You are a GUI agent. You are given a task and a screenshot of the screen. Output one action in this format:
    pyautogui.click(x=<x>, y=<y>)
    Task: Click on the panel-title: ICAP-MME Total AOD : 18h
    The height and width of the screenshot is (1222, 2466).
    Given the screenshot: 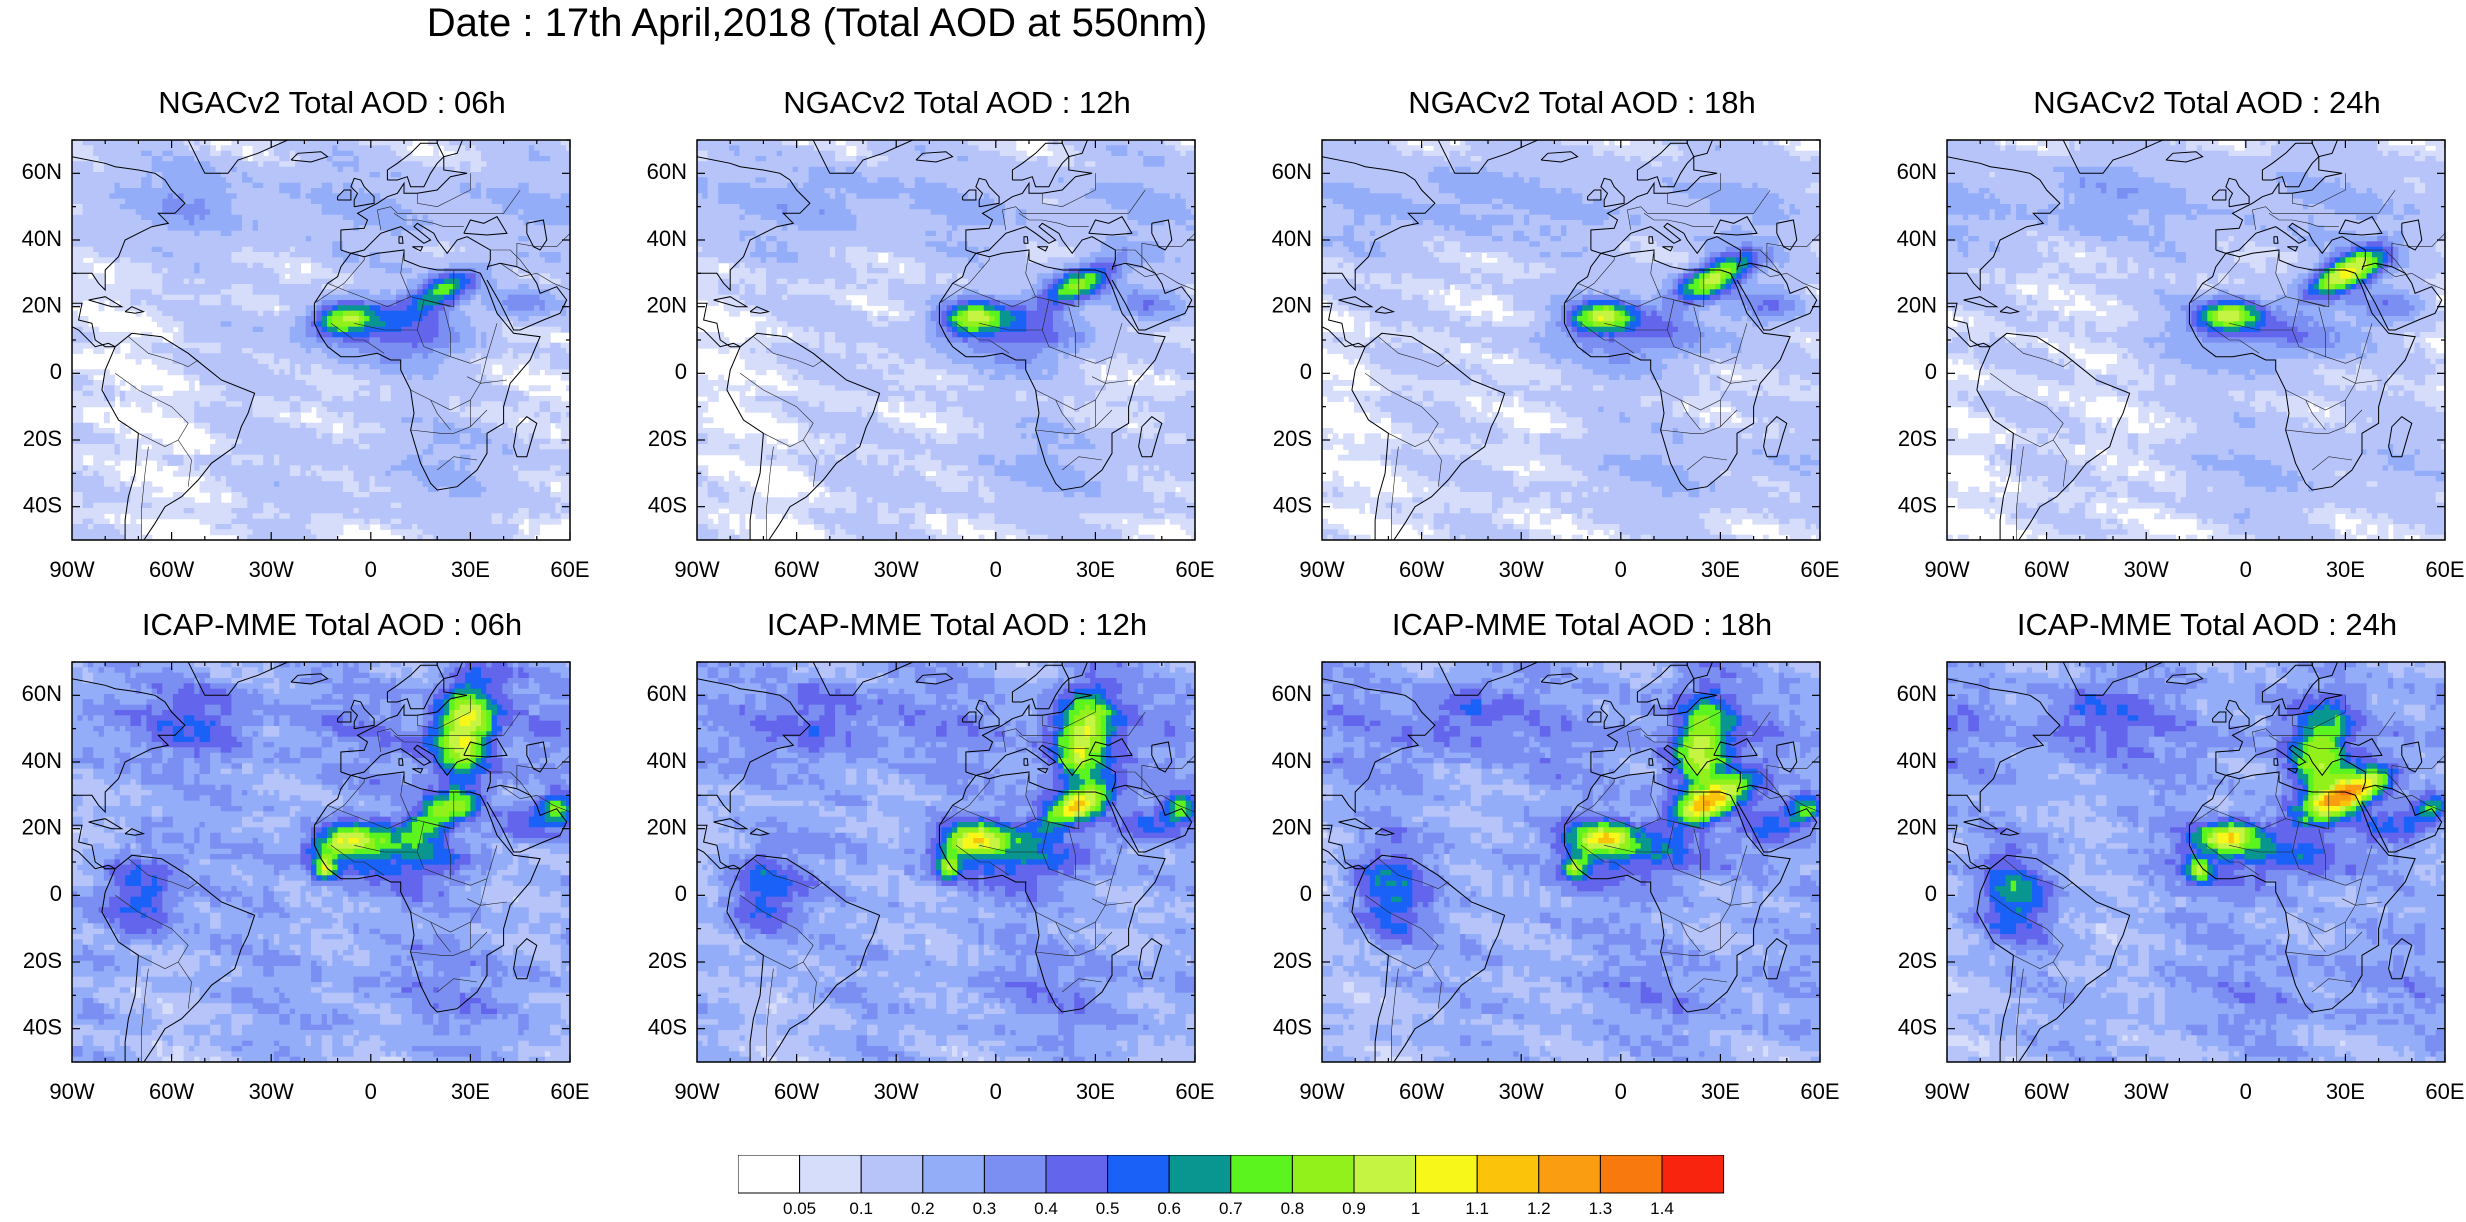 What is the action you would take?
    pyautogui.click(x=1582, y=625)
    